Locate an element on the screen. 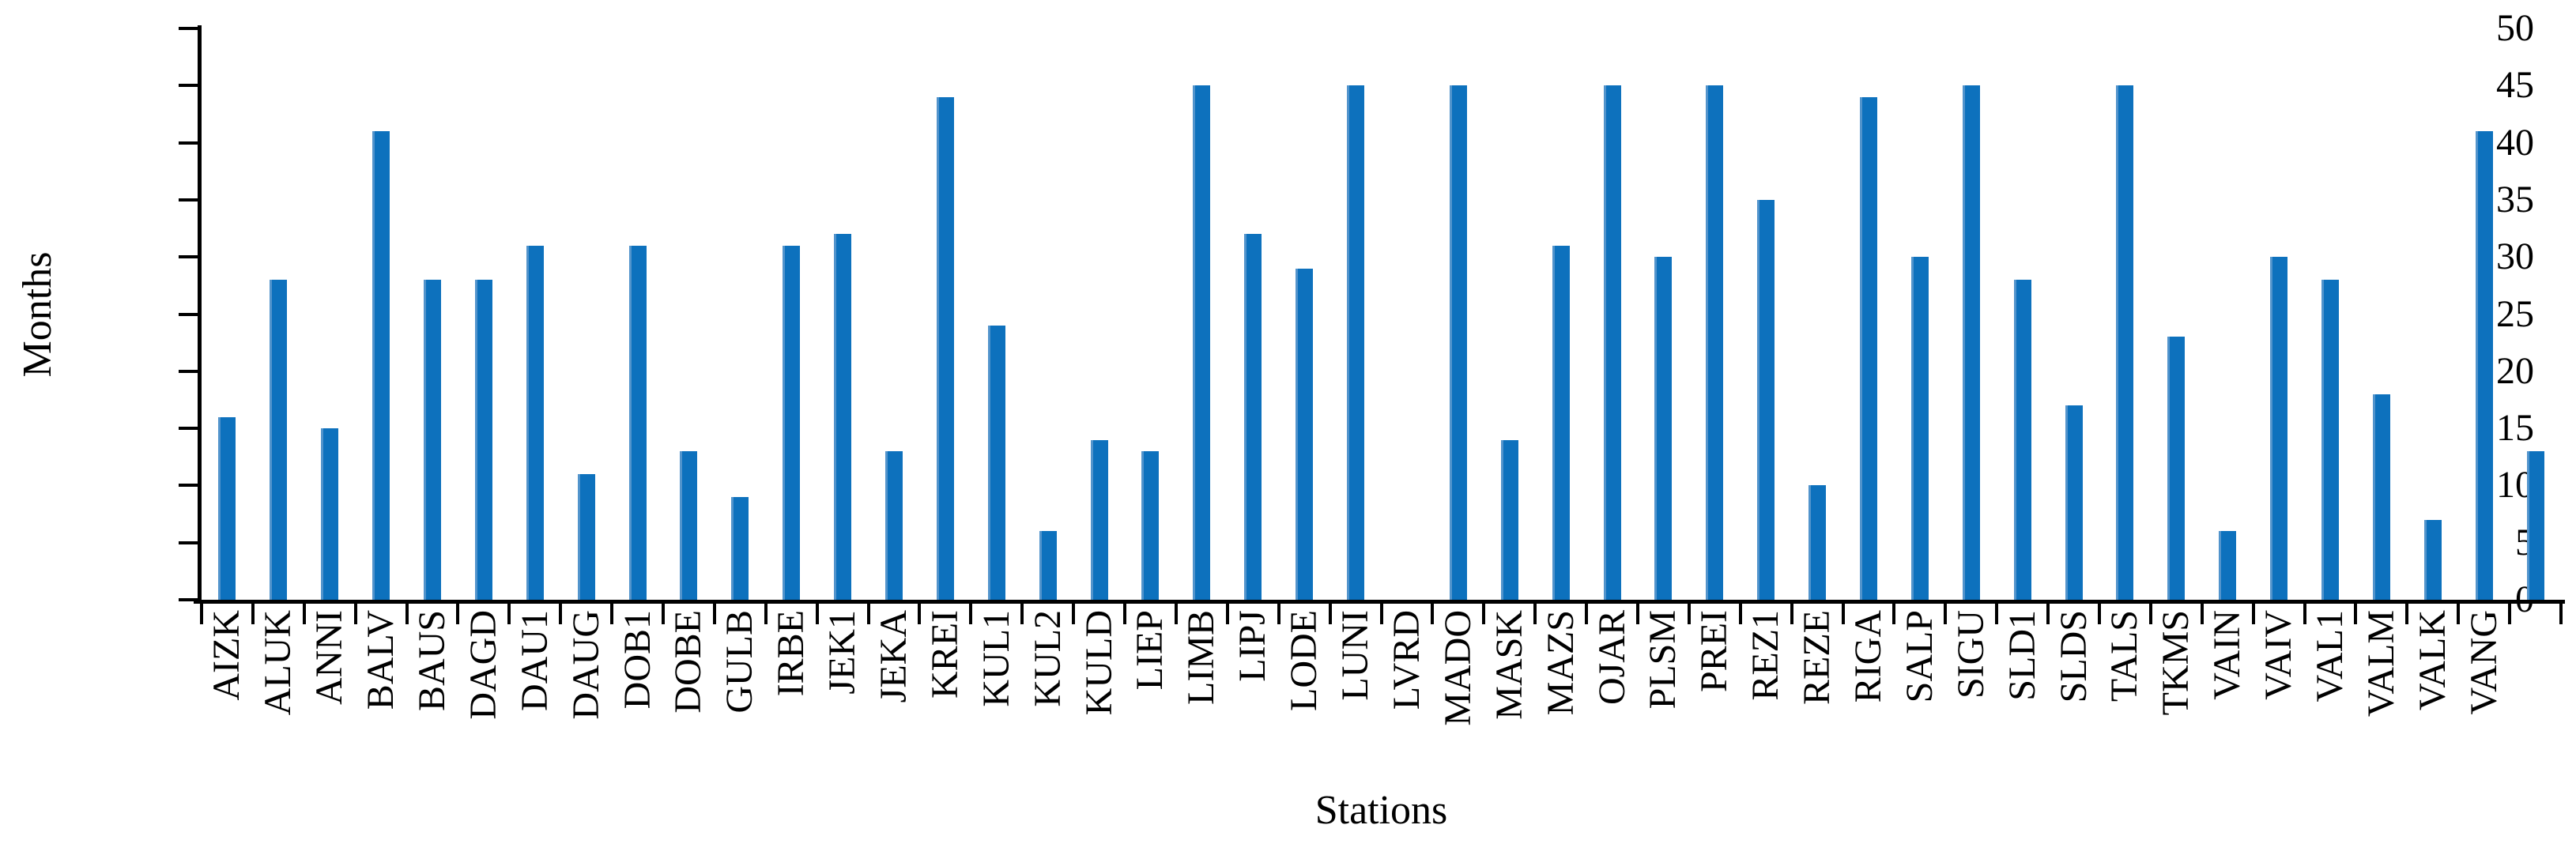 This screenshot has height=855, width=2576. x-axis-label-LODE: LODE is located at coordinates (1304, 661).